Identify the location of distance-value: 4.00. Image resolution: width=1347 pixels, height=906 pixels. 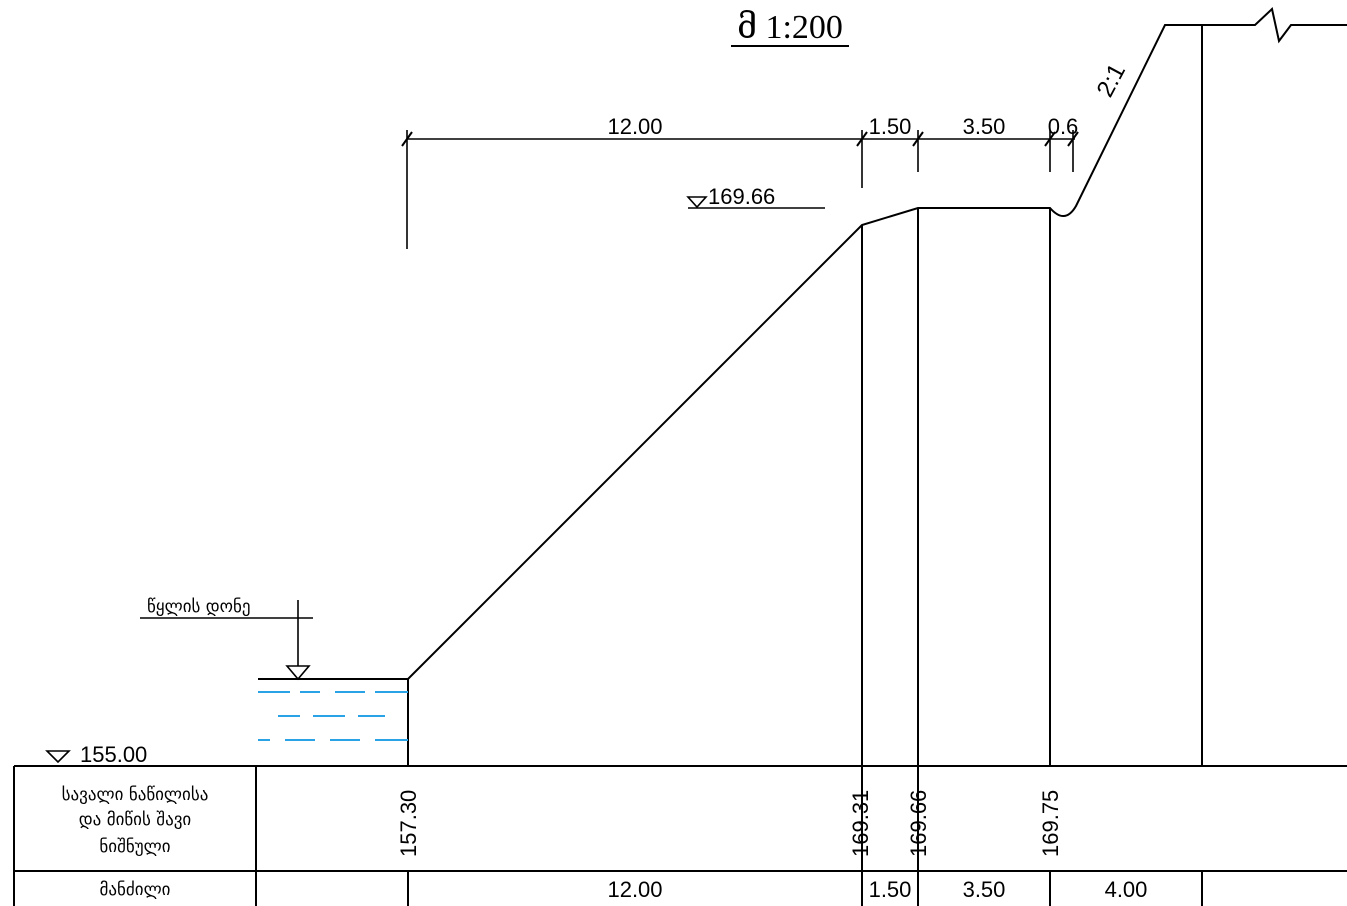
(1126, 889).